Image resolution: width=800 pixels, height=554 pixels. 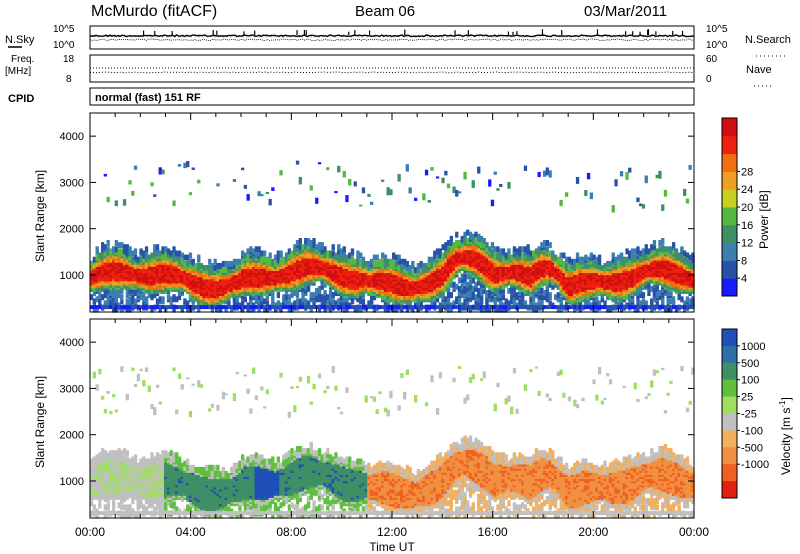 I want to click on date-title: 03/Mar/2011, so click(x=625, y=11).